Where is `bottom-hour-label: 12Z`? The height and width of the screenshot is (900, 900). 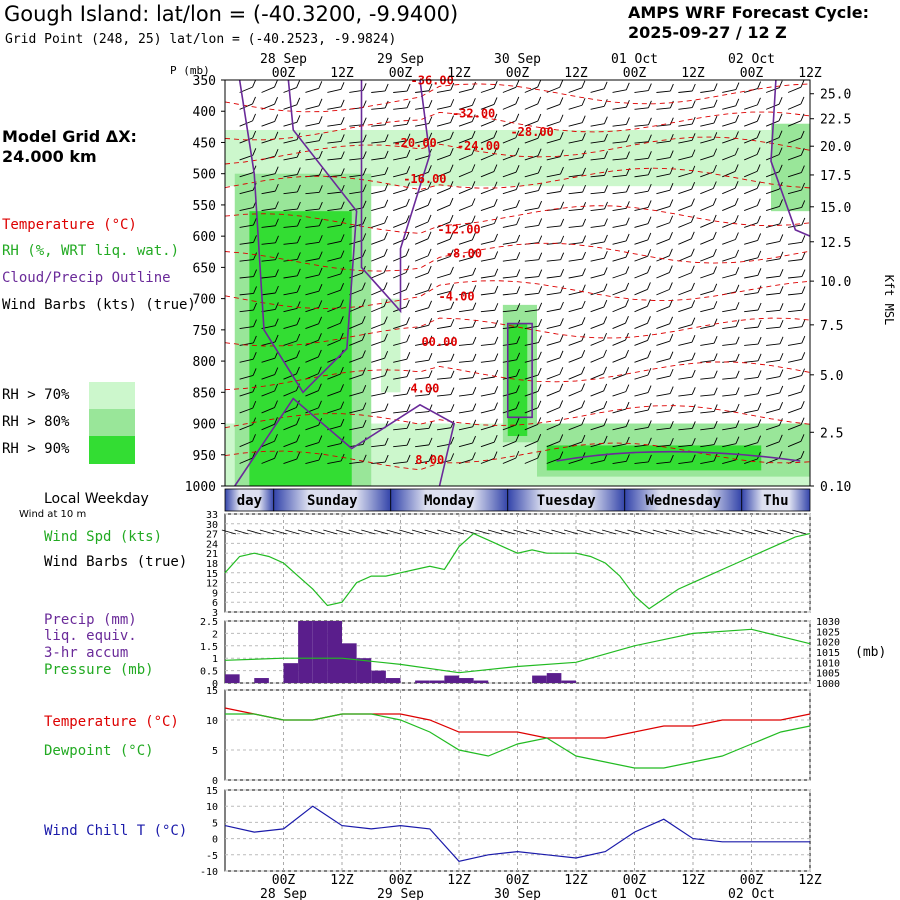
bottom-hour-label: 12Z is located at coordinates (693, 880).